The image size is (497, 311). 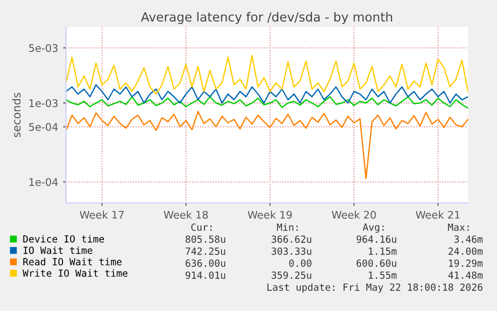 I want to click on text: 359.25u, so click(x=292, y=275).